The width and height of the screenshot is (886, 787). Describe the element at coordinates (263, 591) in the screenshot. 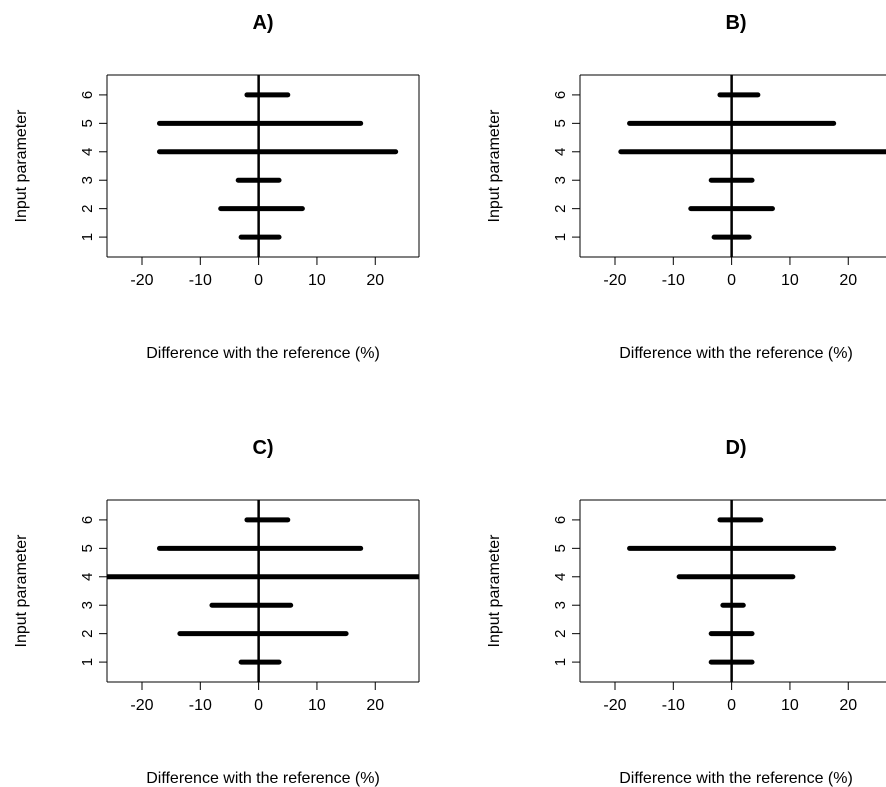

I see `data-area-c` at that location.